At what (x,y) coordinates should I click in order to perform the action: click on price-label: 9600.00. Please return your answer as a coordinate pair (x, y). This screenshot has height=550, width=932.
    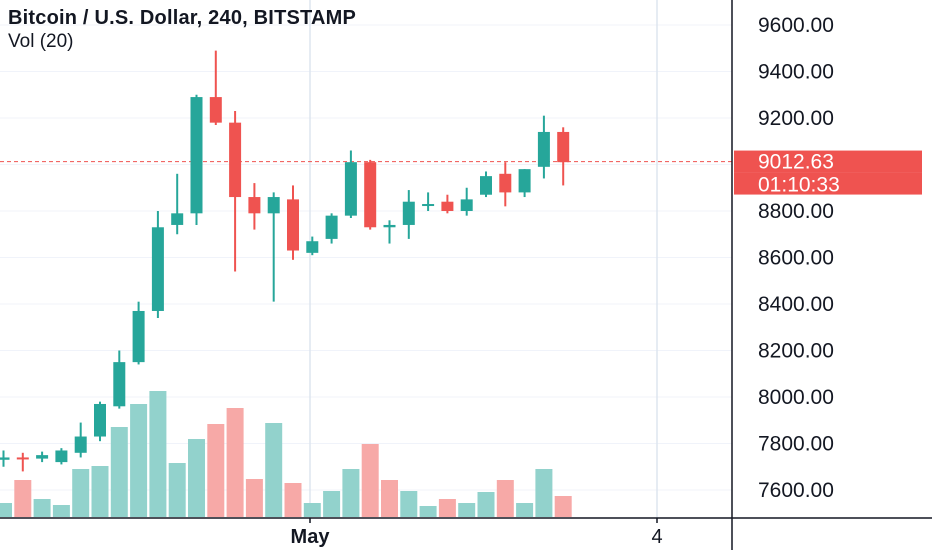
    Looking at the image, I should click on (796, 25).